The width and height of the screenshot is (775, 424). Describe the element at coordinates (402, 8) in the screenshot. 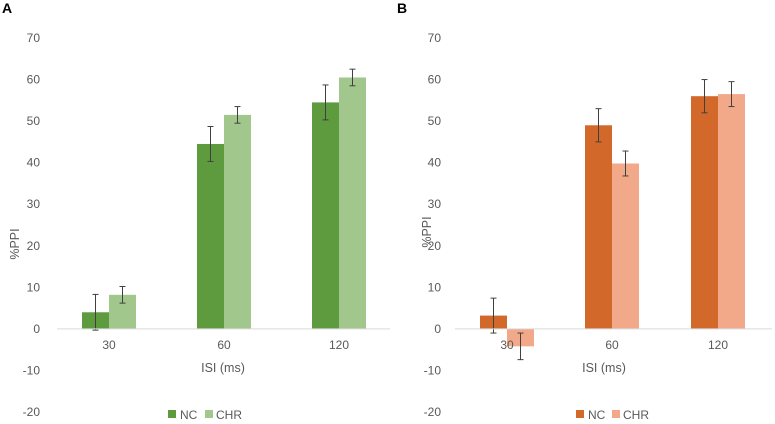

I see `panel-b-letter: B` at that location.